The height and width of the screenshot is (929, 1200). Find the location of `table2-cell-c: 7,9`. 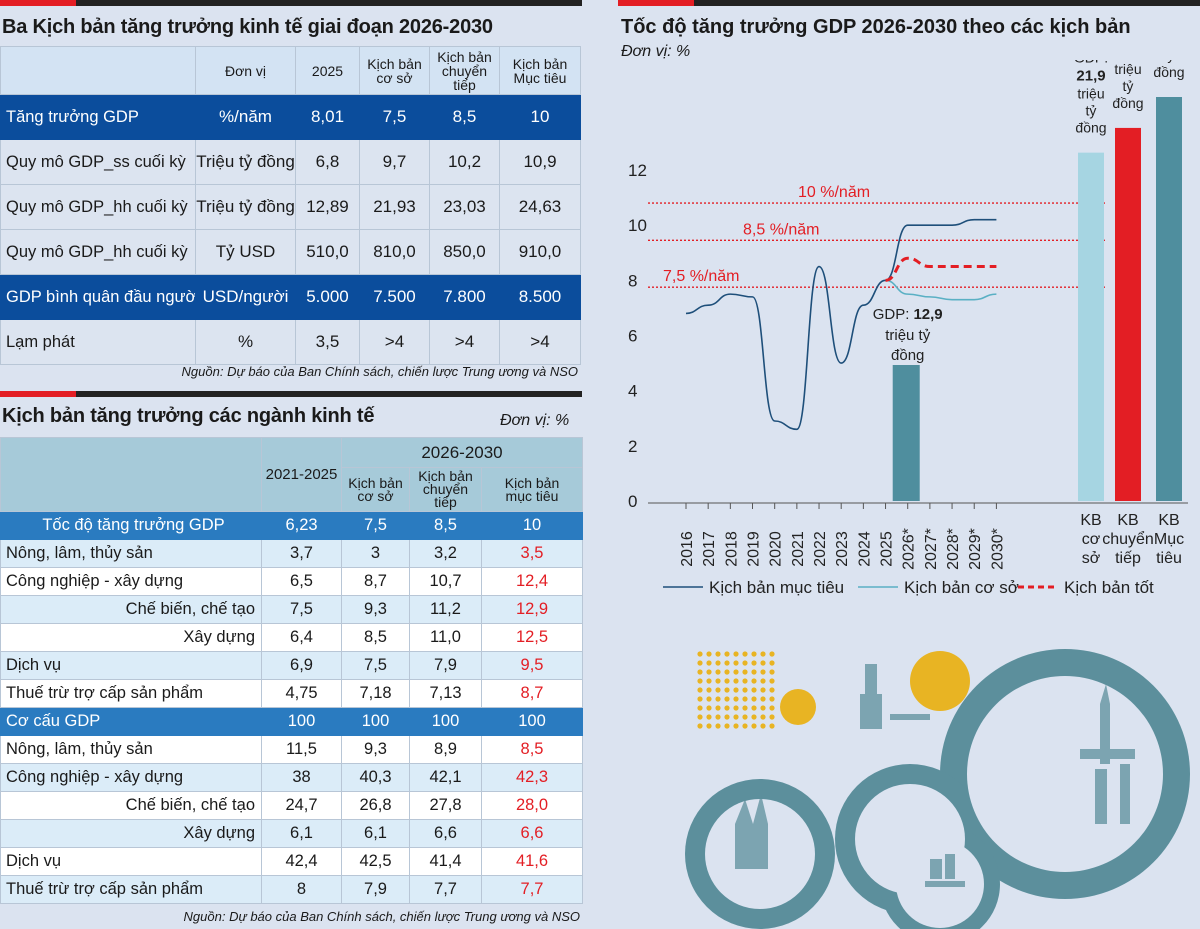

table2-cell-c: 7,9 is located at coordinates (445, 665).